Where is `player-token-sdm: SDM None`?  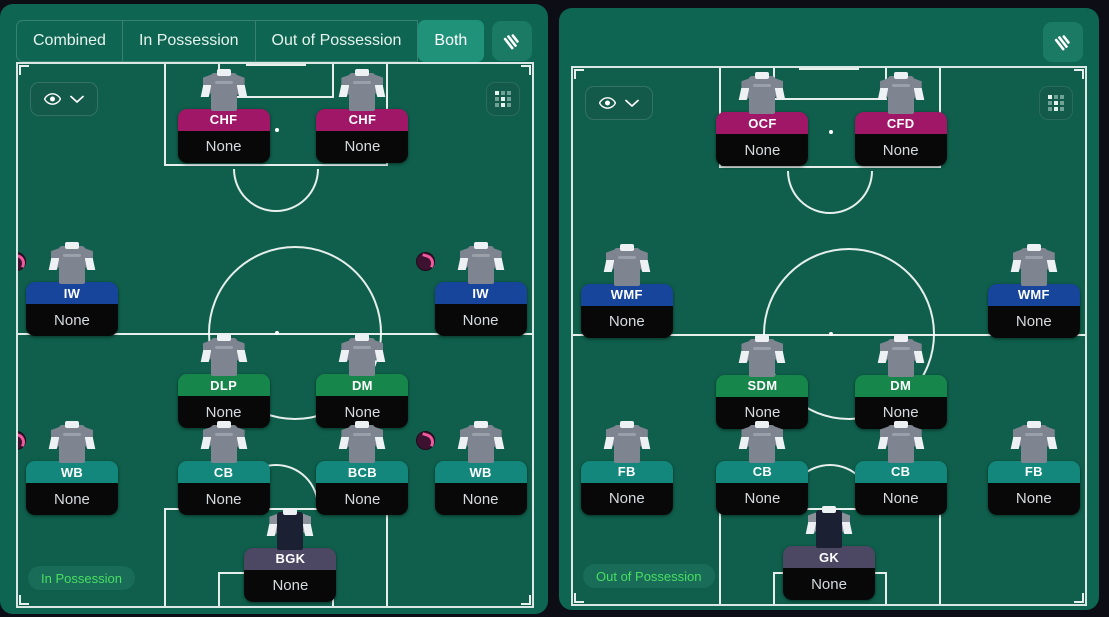 player-token-sdm: SDM None is located at coordinates (762, 381).